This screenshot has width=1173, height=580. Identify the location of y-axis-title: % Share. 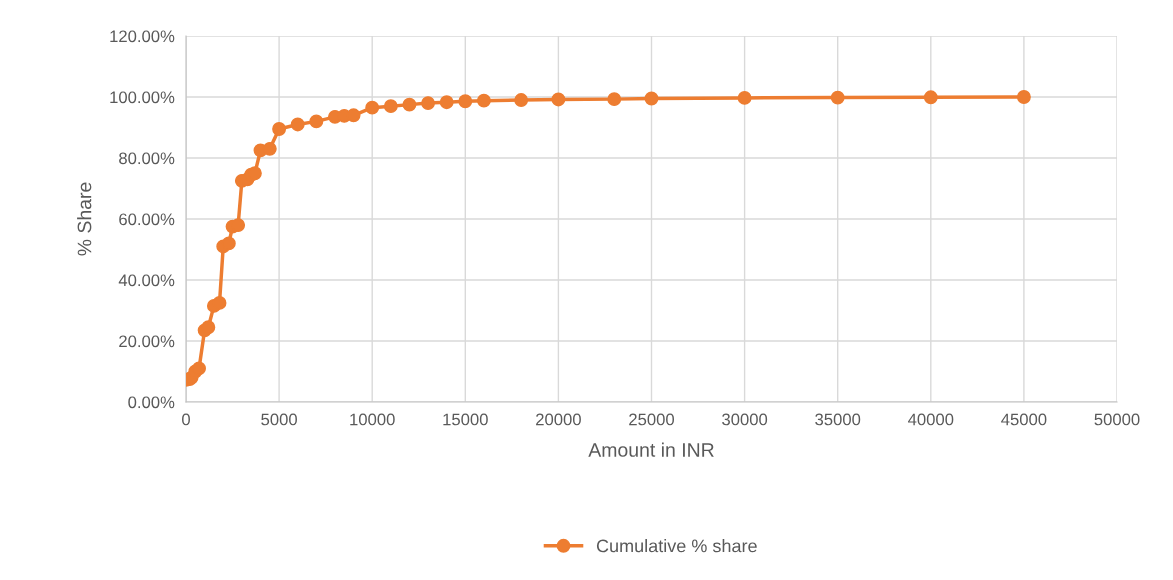
(84, 219).